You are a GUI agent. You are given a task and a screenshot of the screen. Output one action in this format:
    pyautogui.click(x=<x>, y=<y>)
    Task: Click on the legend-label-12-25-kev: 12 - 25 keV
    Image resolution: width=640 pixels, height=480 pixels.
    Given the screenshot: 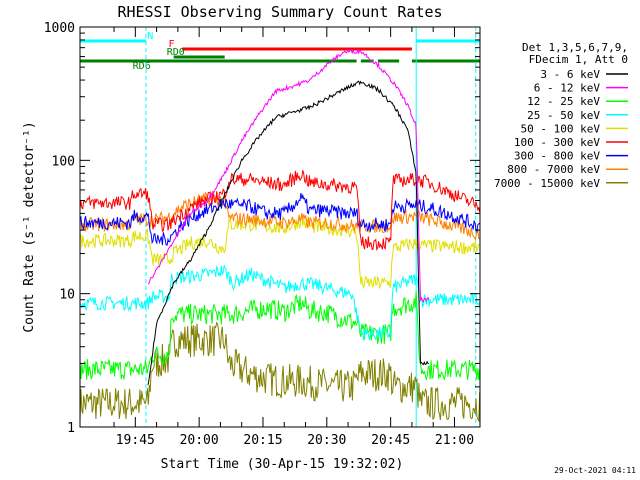 What is the action you would take?
    pyautogui.click(x=563, y=101)
    